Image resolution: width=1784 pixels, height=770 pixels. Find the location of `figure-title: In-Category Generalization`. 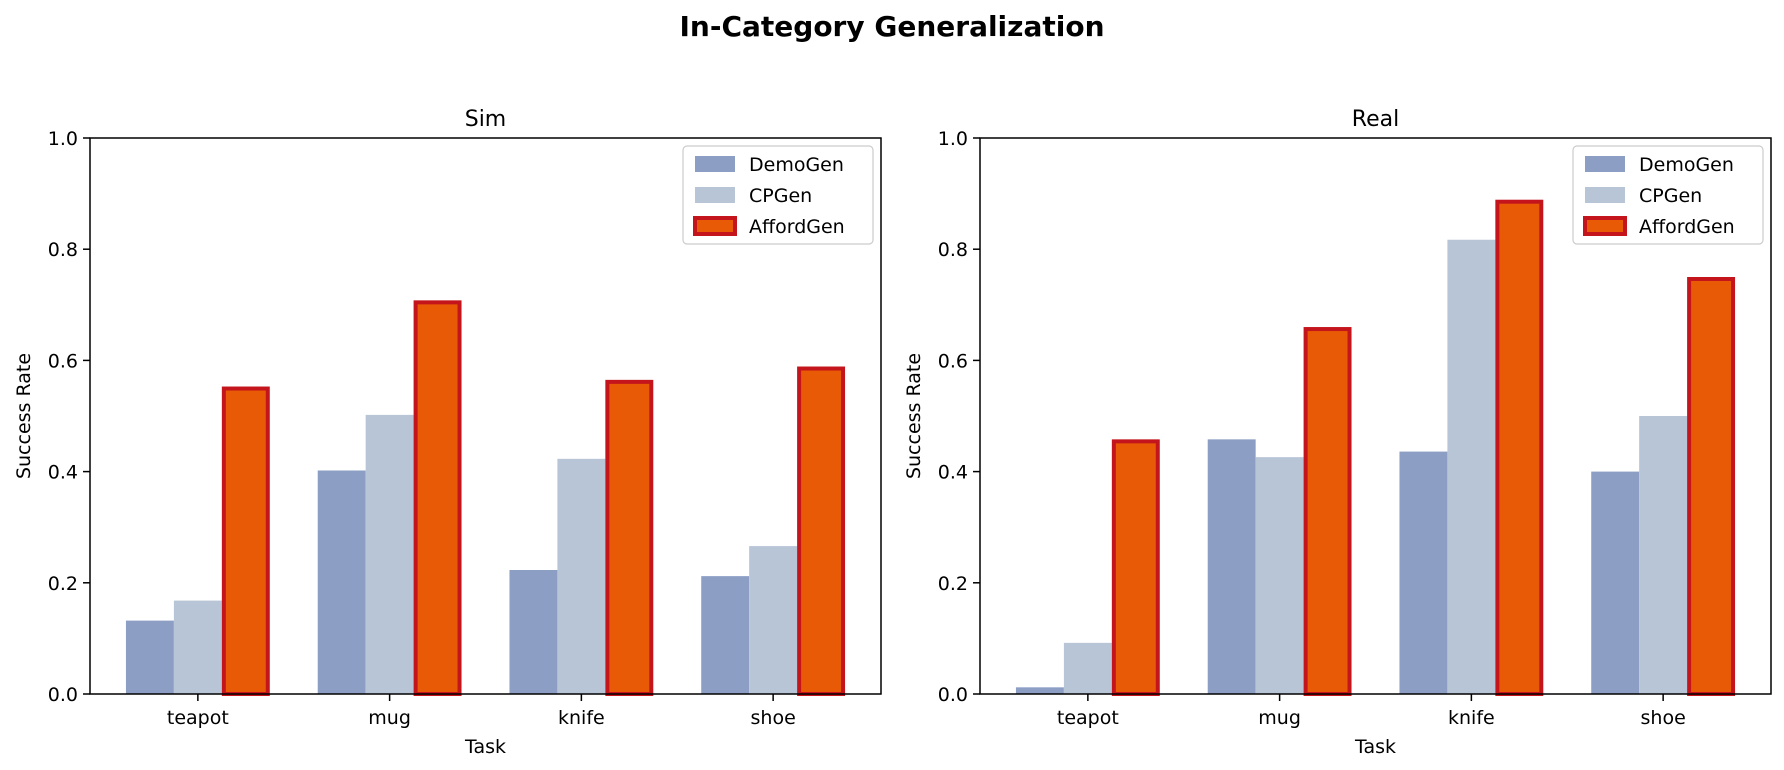

figure-title: In-Category Generalization is located at coordinates (891, 26).